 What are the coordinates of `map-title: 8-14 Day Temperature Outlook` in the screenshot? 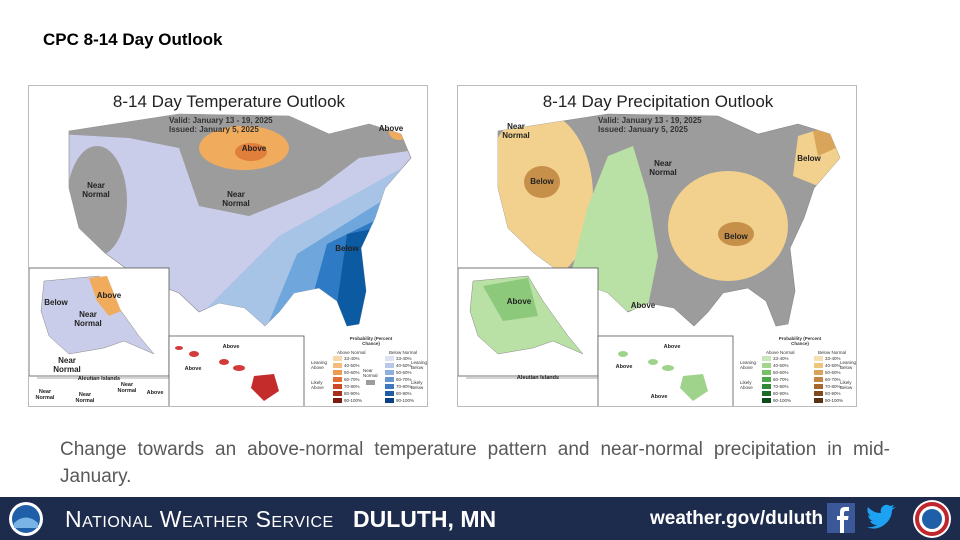 It's located at (229, 101).